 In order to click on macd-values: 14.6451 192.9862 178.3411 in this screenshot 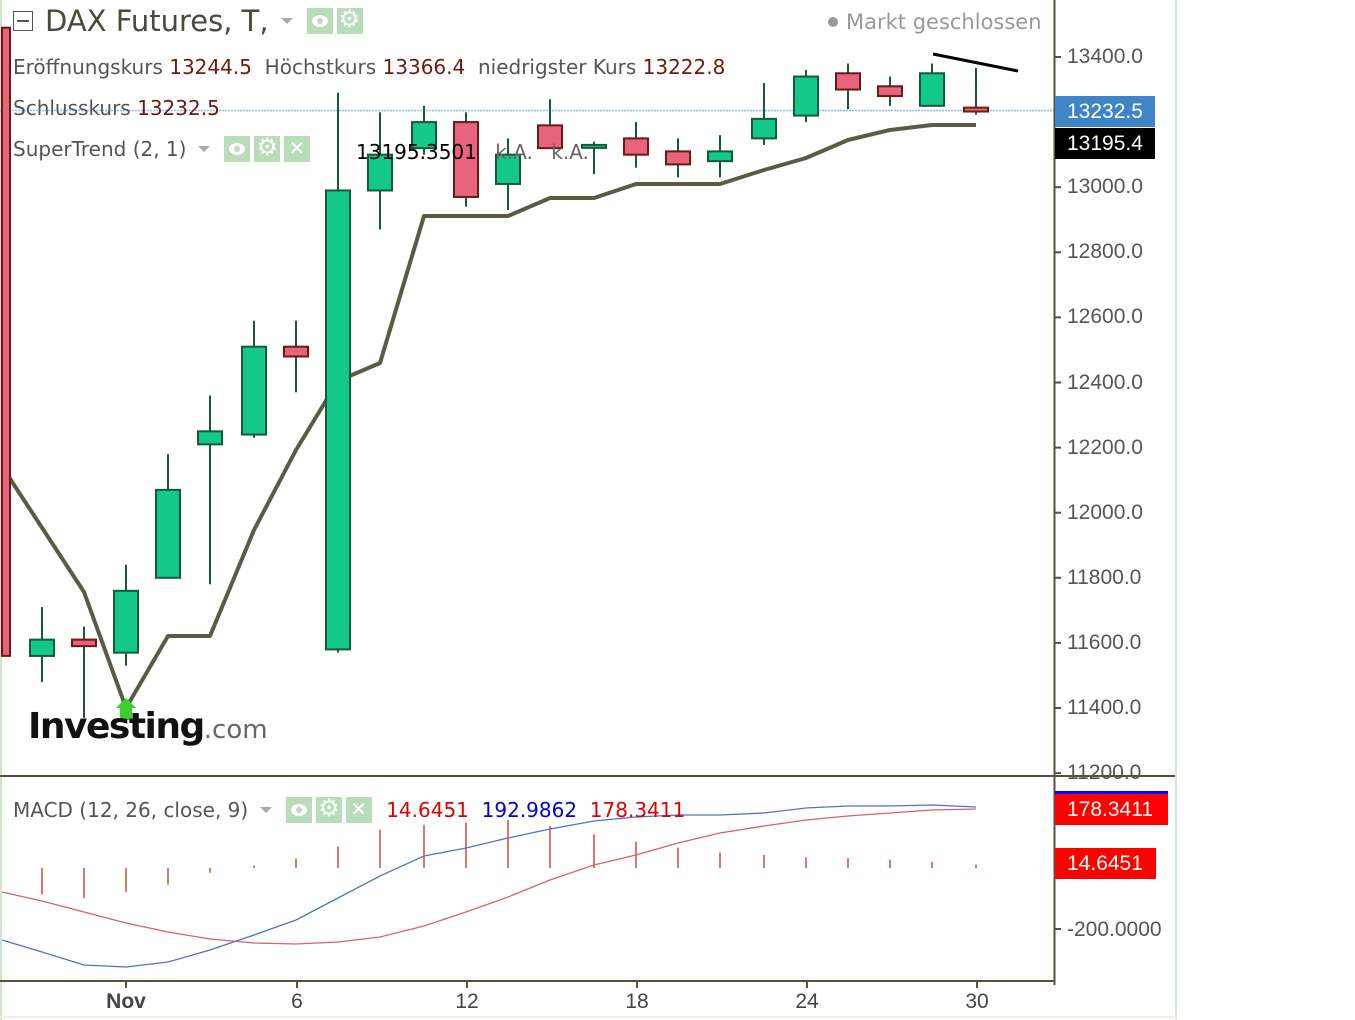, I will do `click(535, 810)`.